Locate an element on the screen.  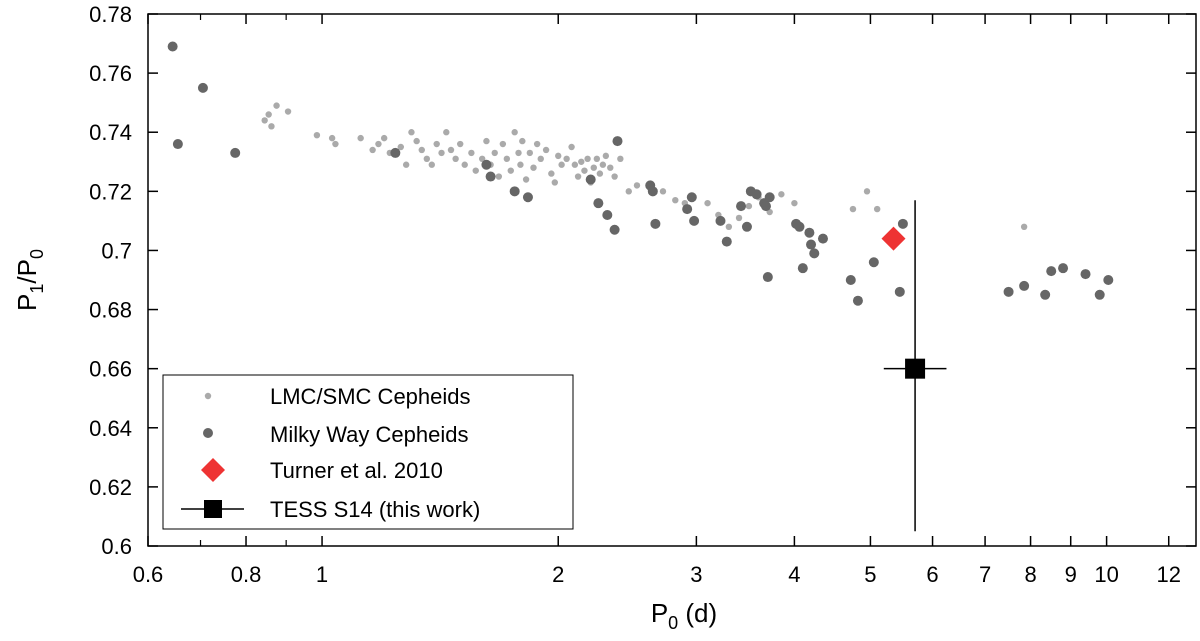
legend-marker-tess-square is located at coordinates (213, 509).